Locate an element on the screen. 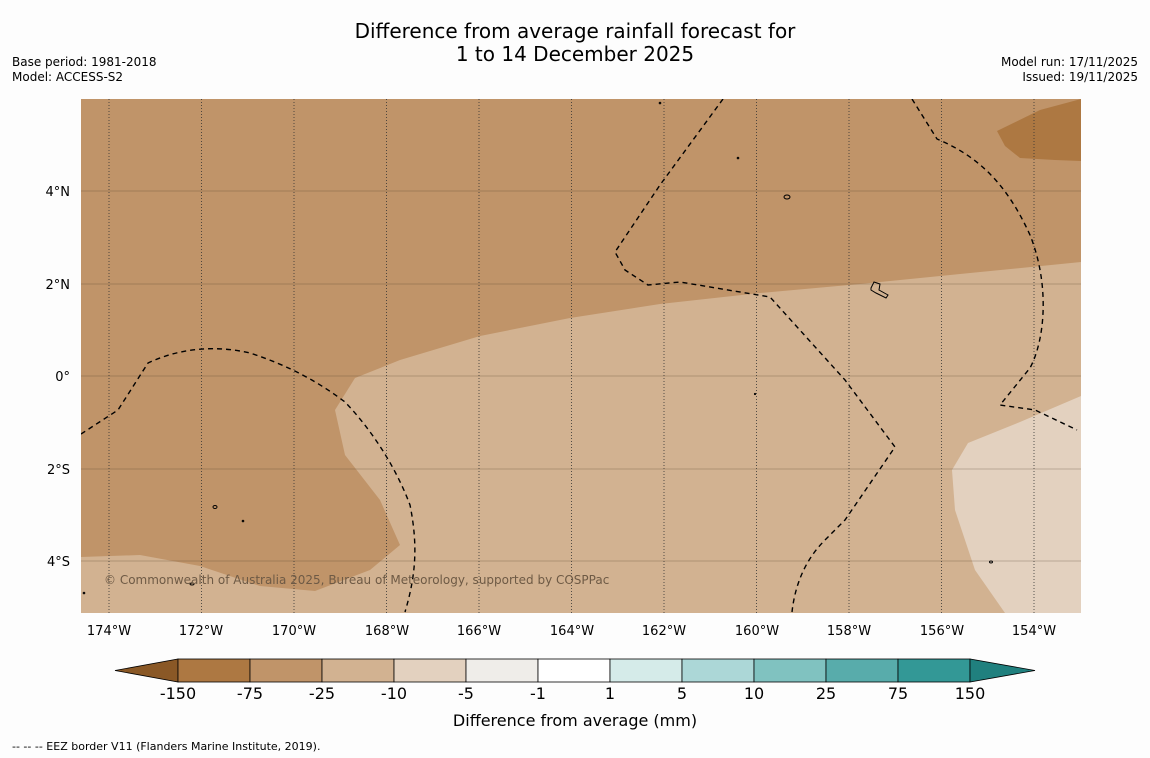  colorbar-over-arrow is located at coordinates (1002, 670).